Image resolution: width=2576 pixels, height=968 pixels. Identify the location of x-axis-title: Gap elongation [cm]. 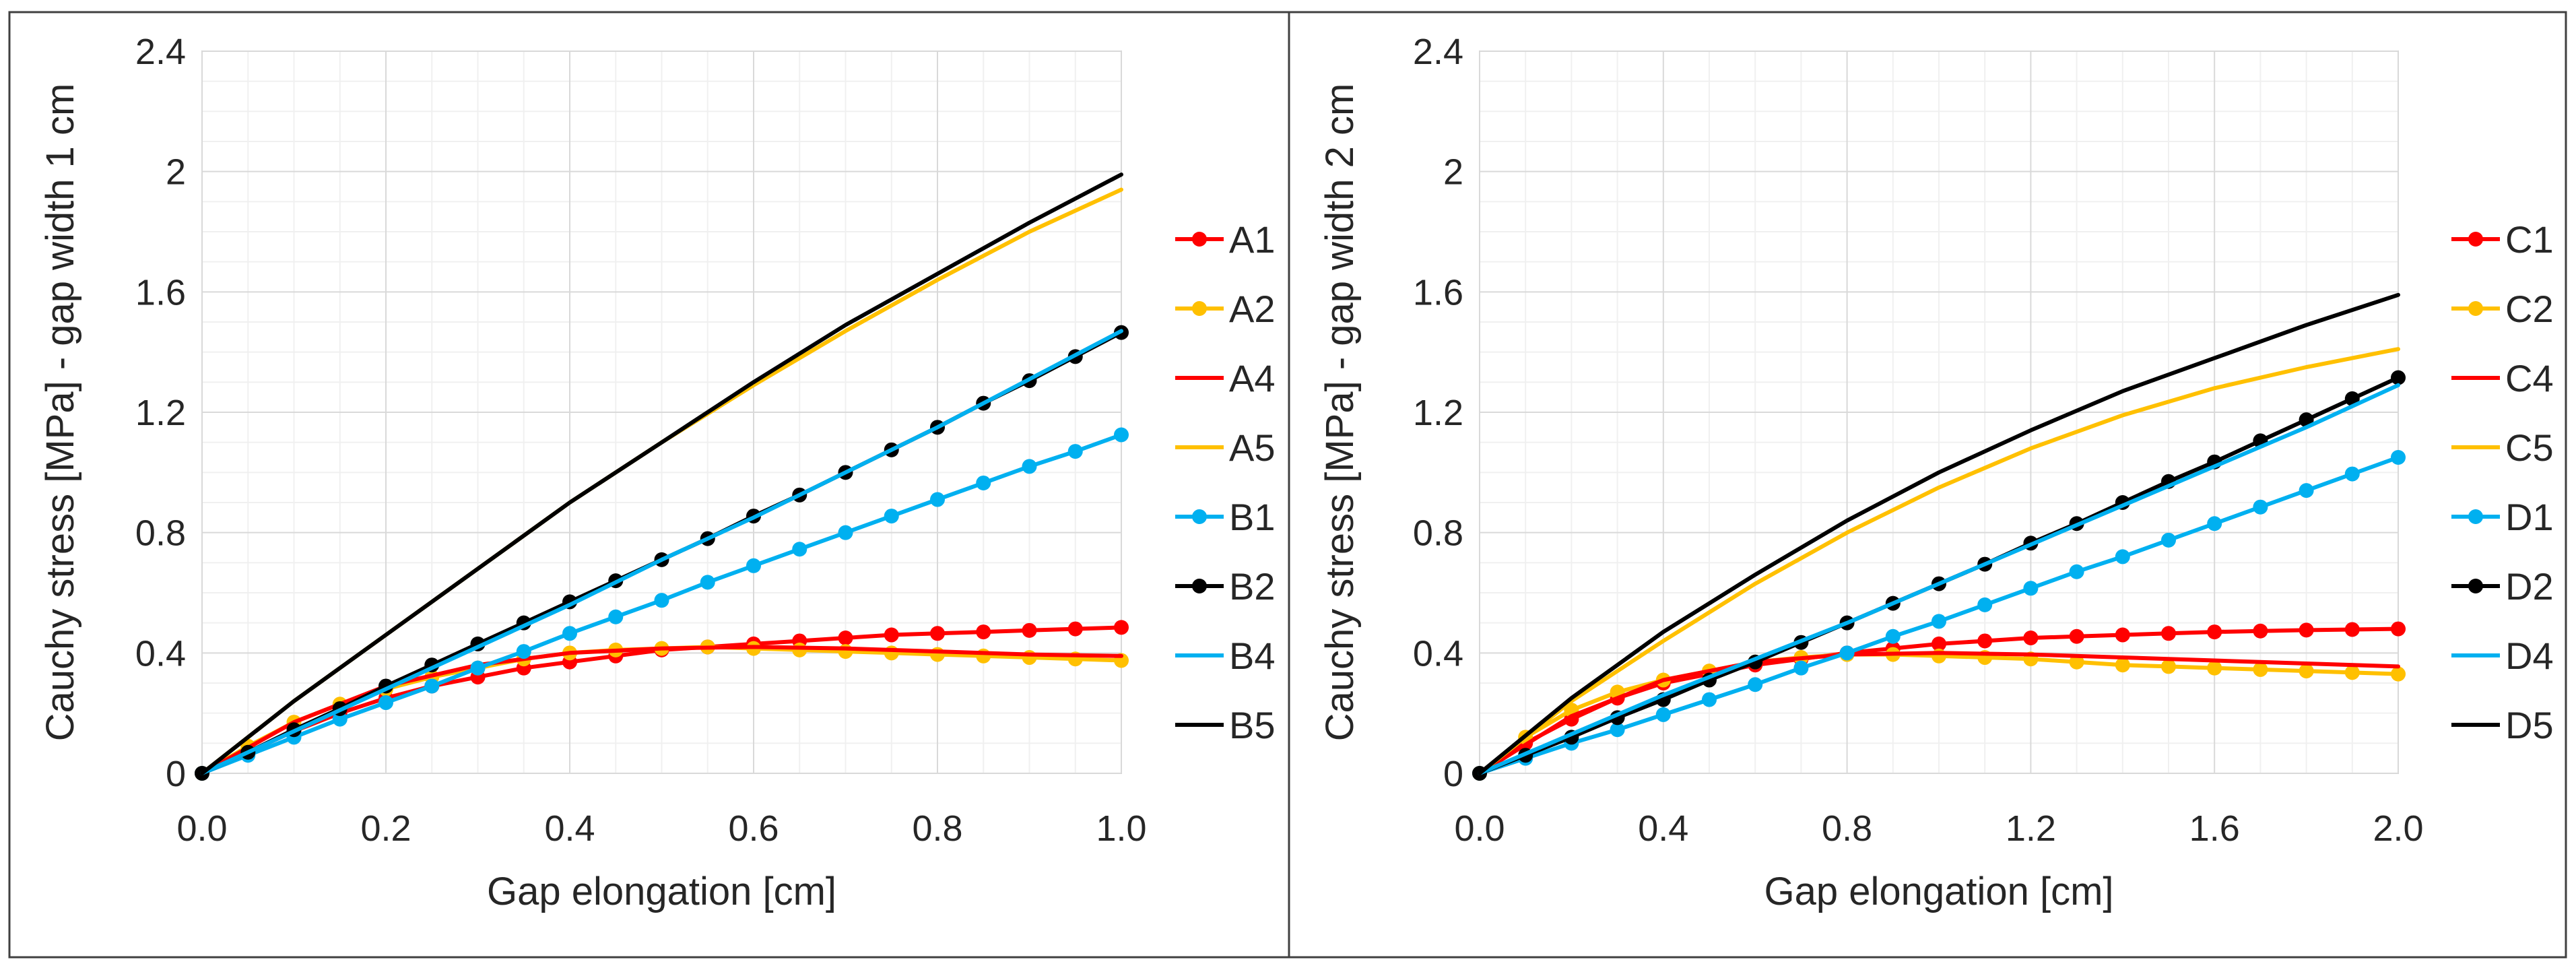
(661, 891).